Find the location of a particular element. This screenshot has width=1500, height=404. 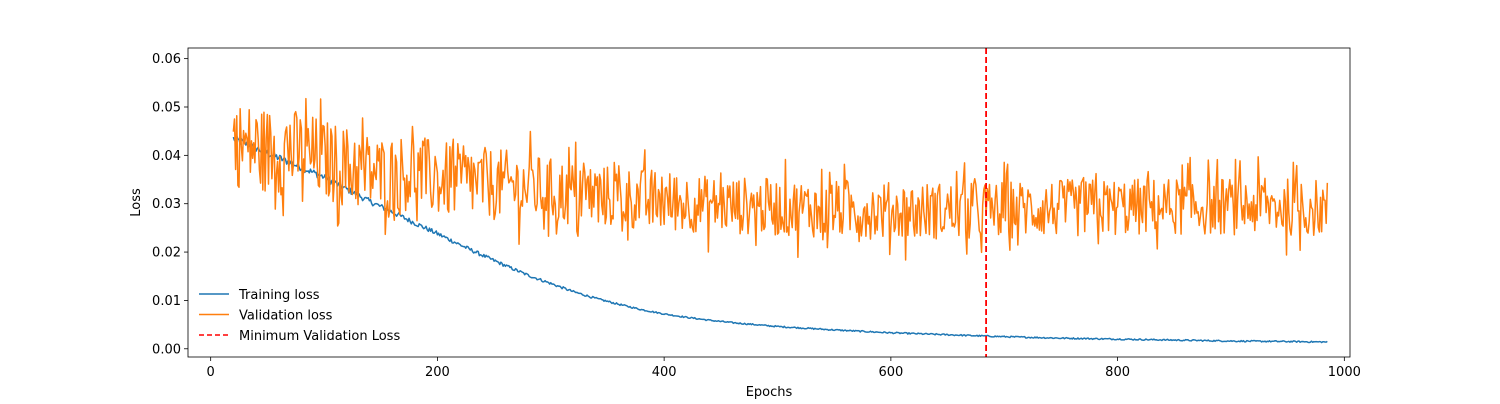

y-axis: 0.00 0.01 0.02 0.03 0.04 0.05 0.06 is located at coordinates (170, 204).